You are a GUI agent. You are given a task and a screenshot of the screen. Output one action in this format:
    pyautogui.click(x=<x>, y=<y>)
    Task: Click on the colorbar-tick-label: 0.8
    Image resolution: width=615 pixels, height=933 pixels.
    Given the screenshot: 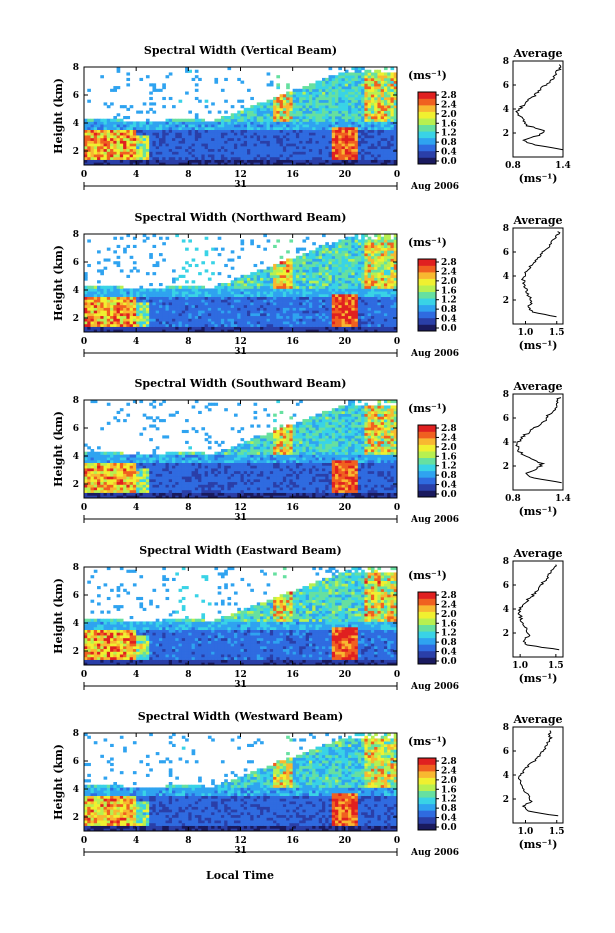 What is the action you would take?
    pyautogui.click(x=449, y=143)
    